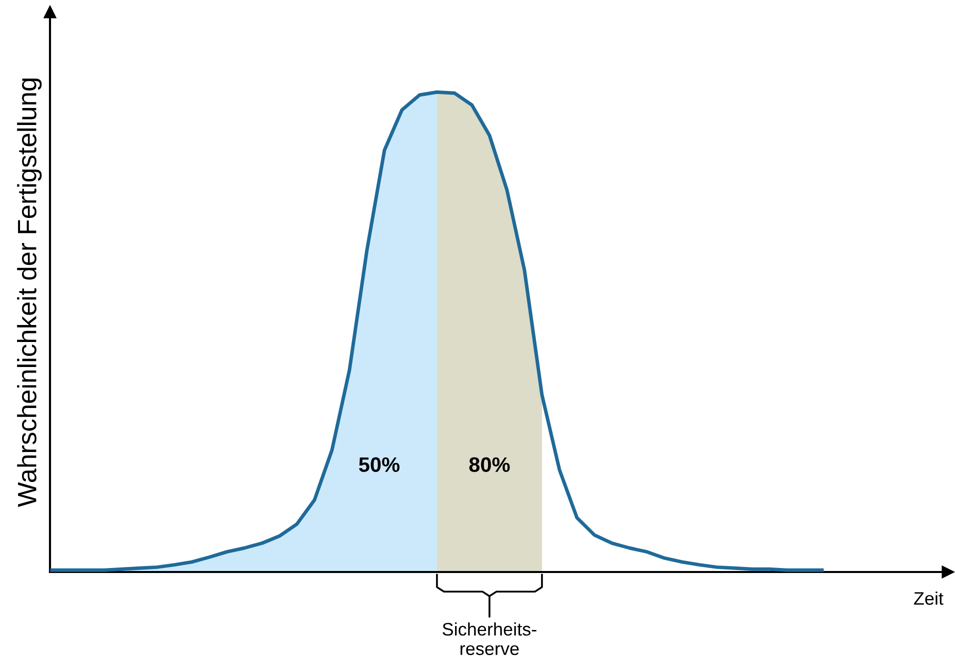 The height and width of the screenshot is (669, 955). Describe the element at coordinates (29, 292) in the screenshot. I see `y-axis-title: Wahrscheinlichkeit der Fertigstellung` at that location.